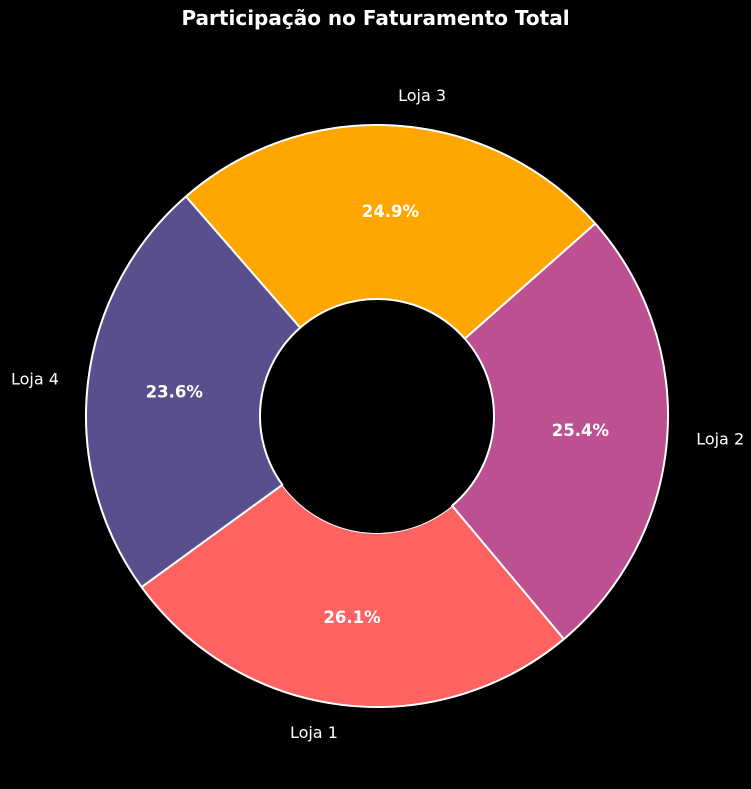  I want to click on slice-label-1: Loja 1, so click(314, 732).